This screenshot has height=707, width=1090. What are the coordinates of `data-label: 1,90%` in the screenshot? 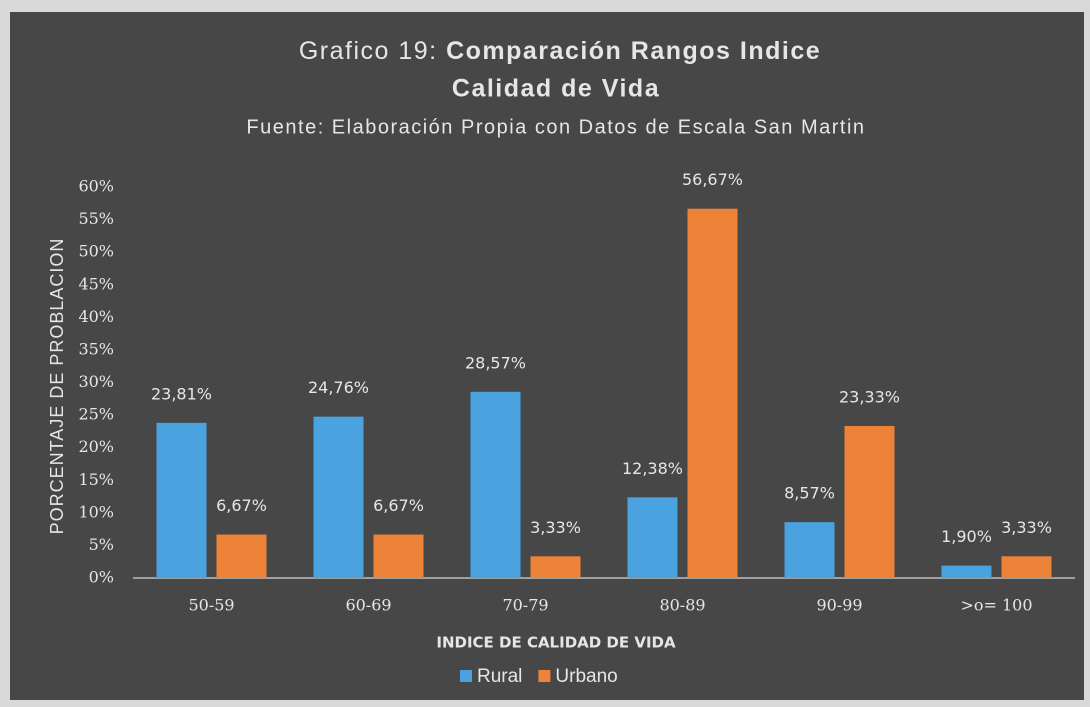 It's located at (966, 536).